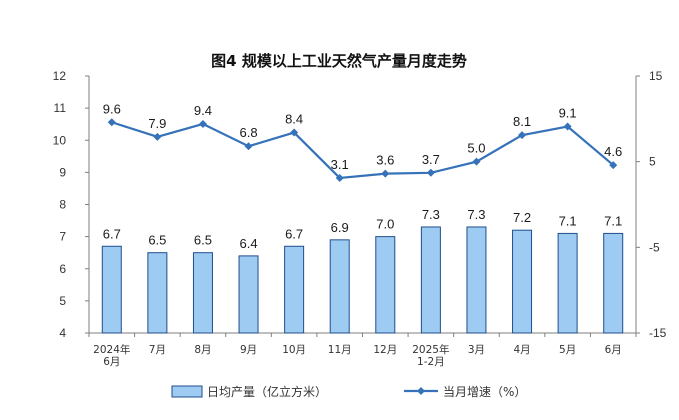 Image resolution: width=679 pixels, height=420 pixels. What do you see at coordinates (60, 76) in the screenshot?
I see `y-left-tick-label: 12` at bounding box center [60, 76].